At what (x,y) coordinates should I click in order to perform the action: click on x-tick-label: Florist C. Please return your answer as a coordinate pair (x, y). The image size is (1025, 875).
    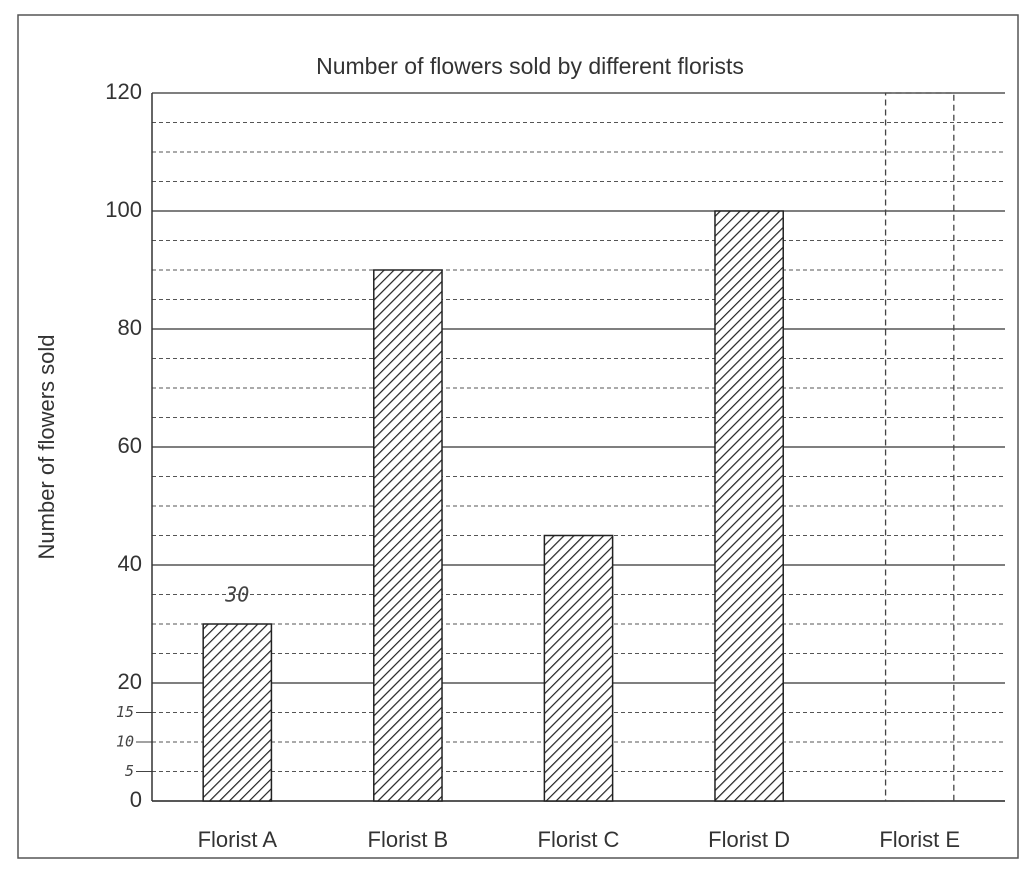
    Looking at the image, I should click on (579, 839).